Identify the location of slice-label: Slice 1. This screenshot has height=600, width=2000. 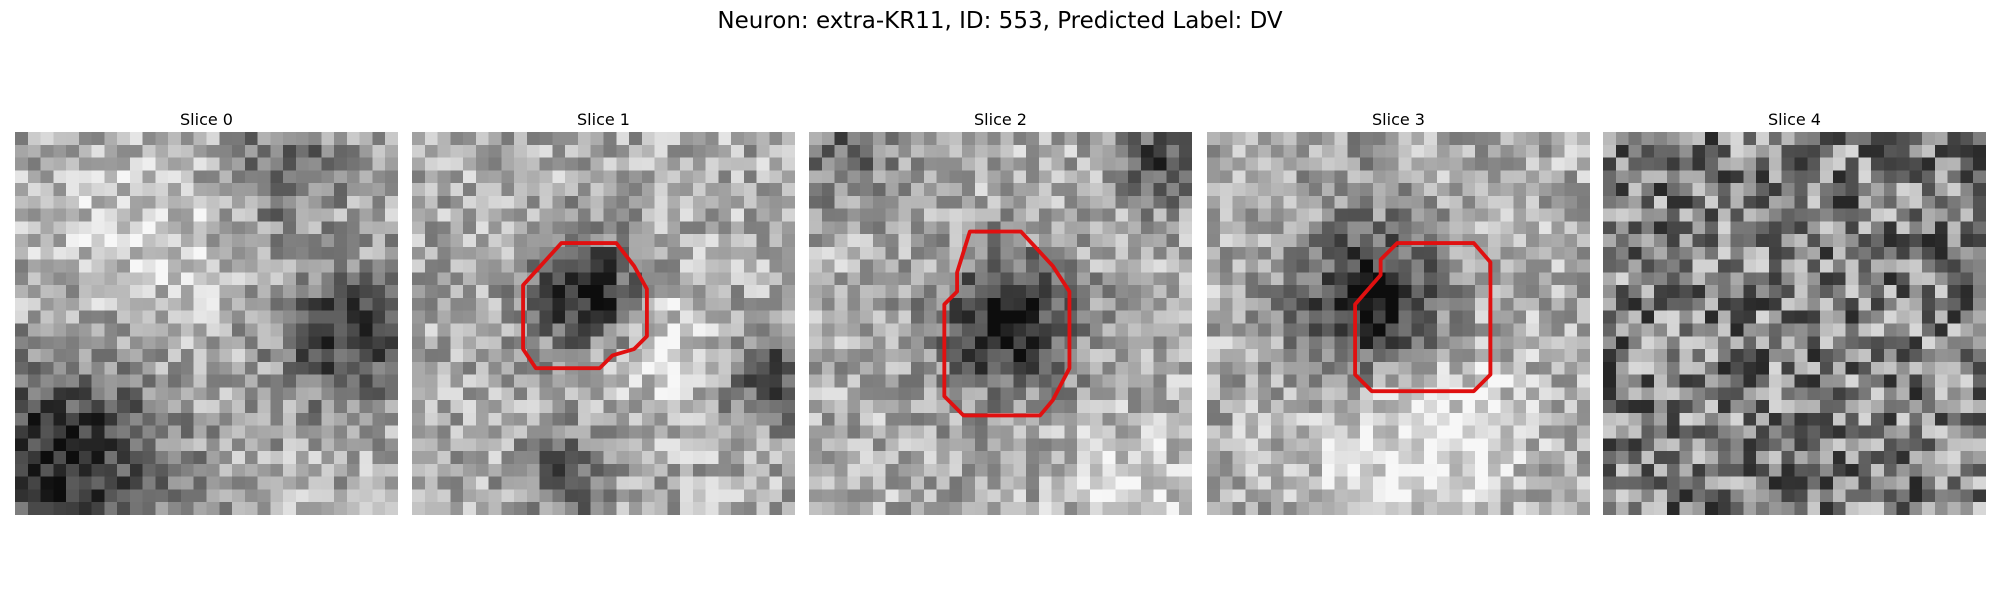
(603, 119).